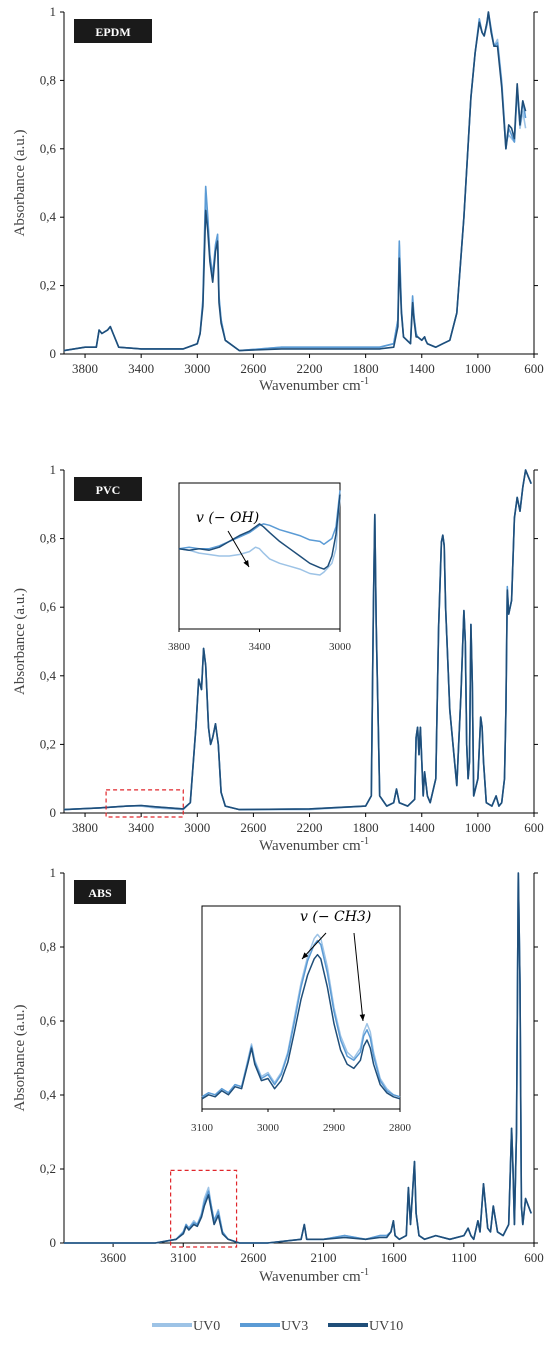 This screenshot has height=1345, width=551. Describe the element at coordinates (179, 647) in the screenshot. I see `inset-x-tick-label: 3800` at that location.